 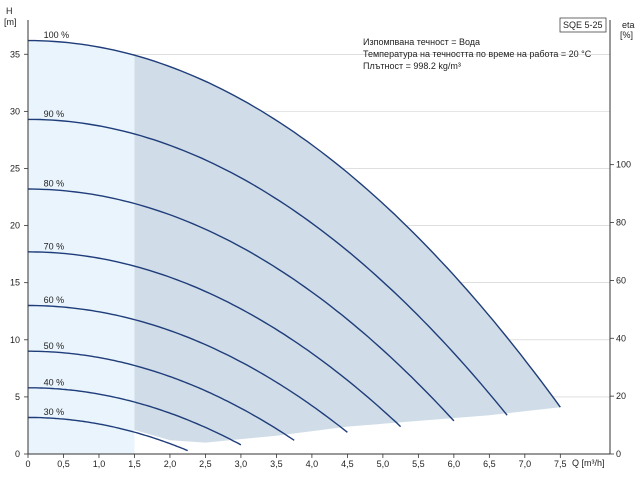 What do you see at coordinates (9, 11) in the screenshot?
I see `y-left-title: H` at bounding box center [9, 11].